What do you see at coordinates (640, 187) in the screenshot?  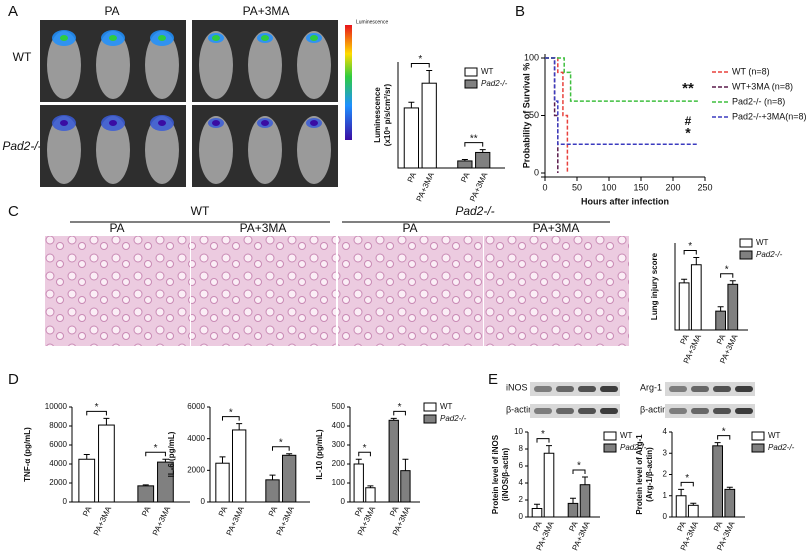 I see `x-tick-label: 150` at bounding box center [640, 187].